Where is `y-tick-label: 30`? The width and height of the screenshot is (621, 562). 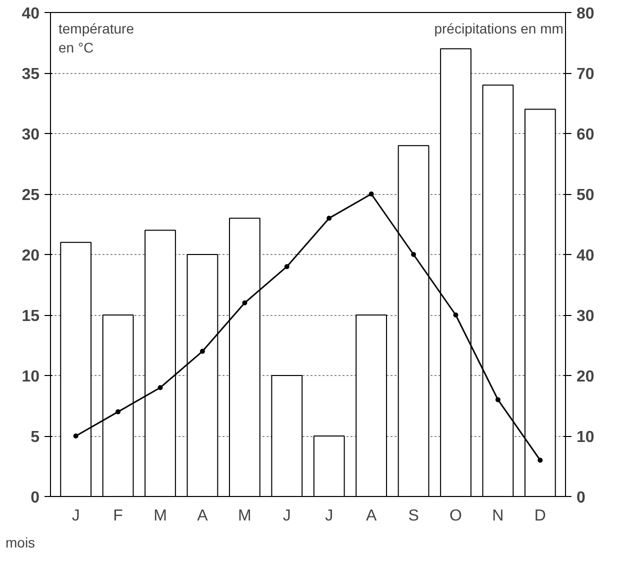
y-tick-label: 30 is located at coordinates (31, 135).